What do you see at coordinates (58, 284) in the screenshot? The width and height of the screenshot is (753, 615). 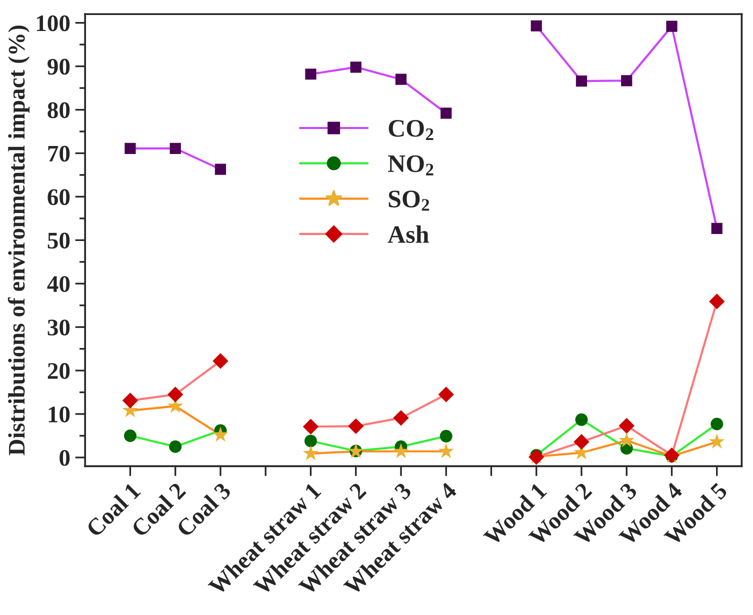 I see `y-tick-label: 40` at bounding box center [58, 284].